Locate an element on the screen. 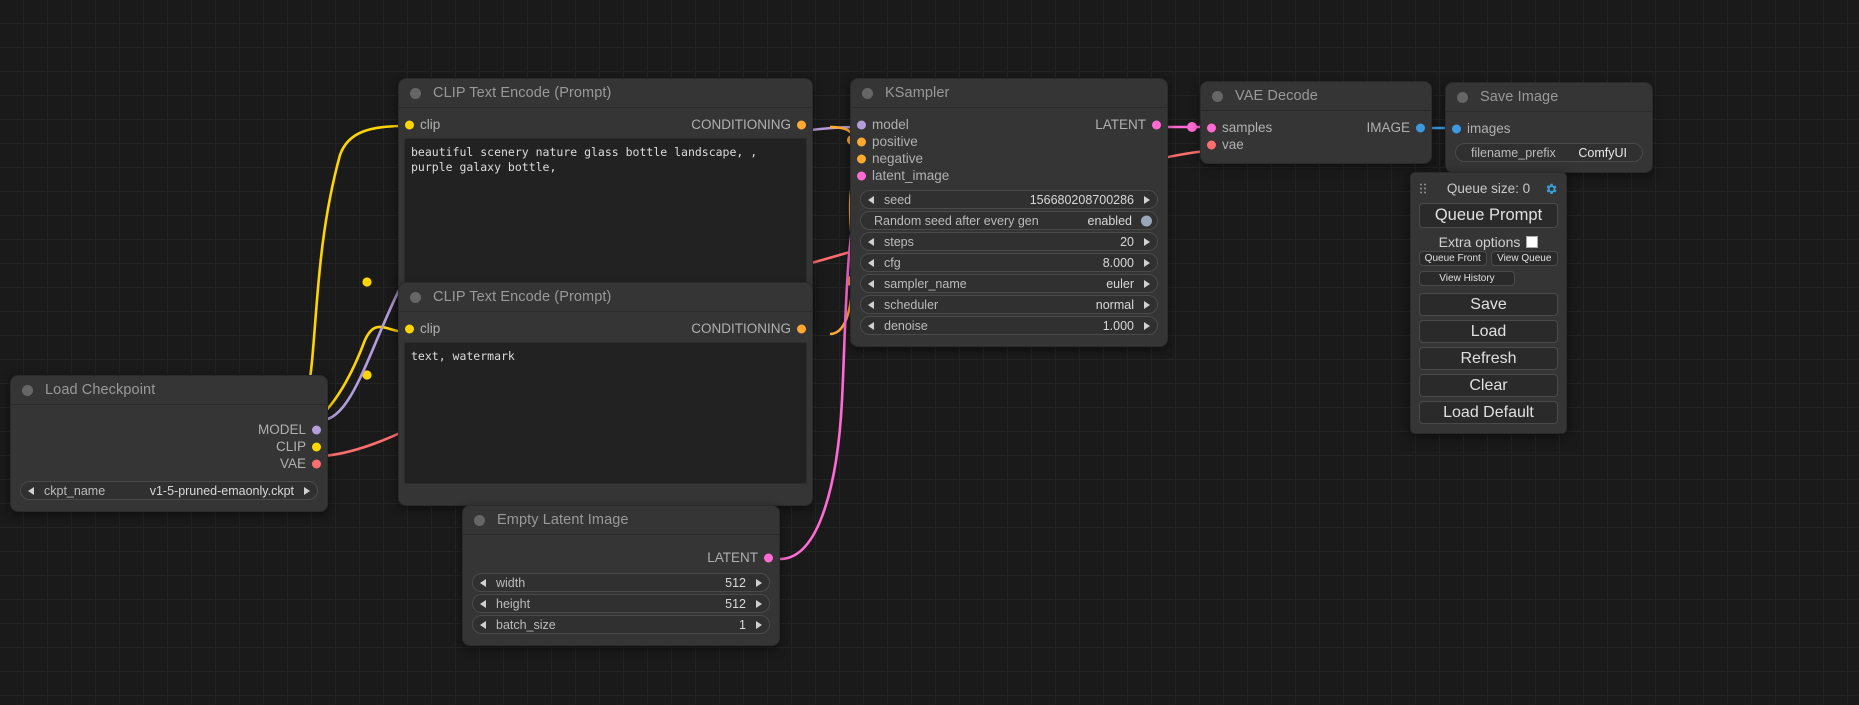  output-dot-model is located at coordinates (316, 429).